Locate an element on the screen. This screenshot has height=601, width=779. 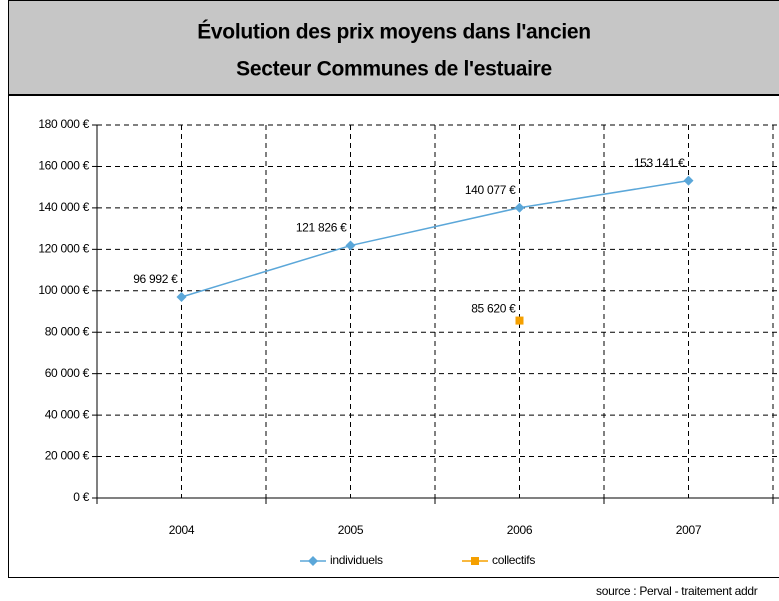
chart-title: Secteur Communes de l'estuaire is located at coordinates (394, 69).